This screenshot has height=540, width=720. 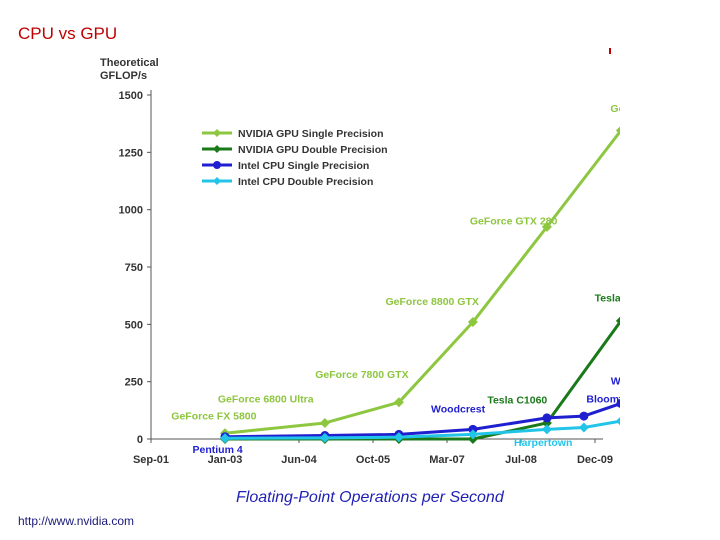 What do you see at coordinates (446, 460) in the screenshot?
I see `x-tick-label: Mar-07` at bounding box center [446, 460].